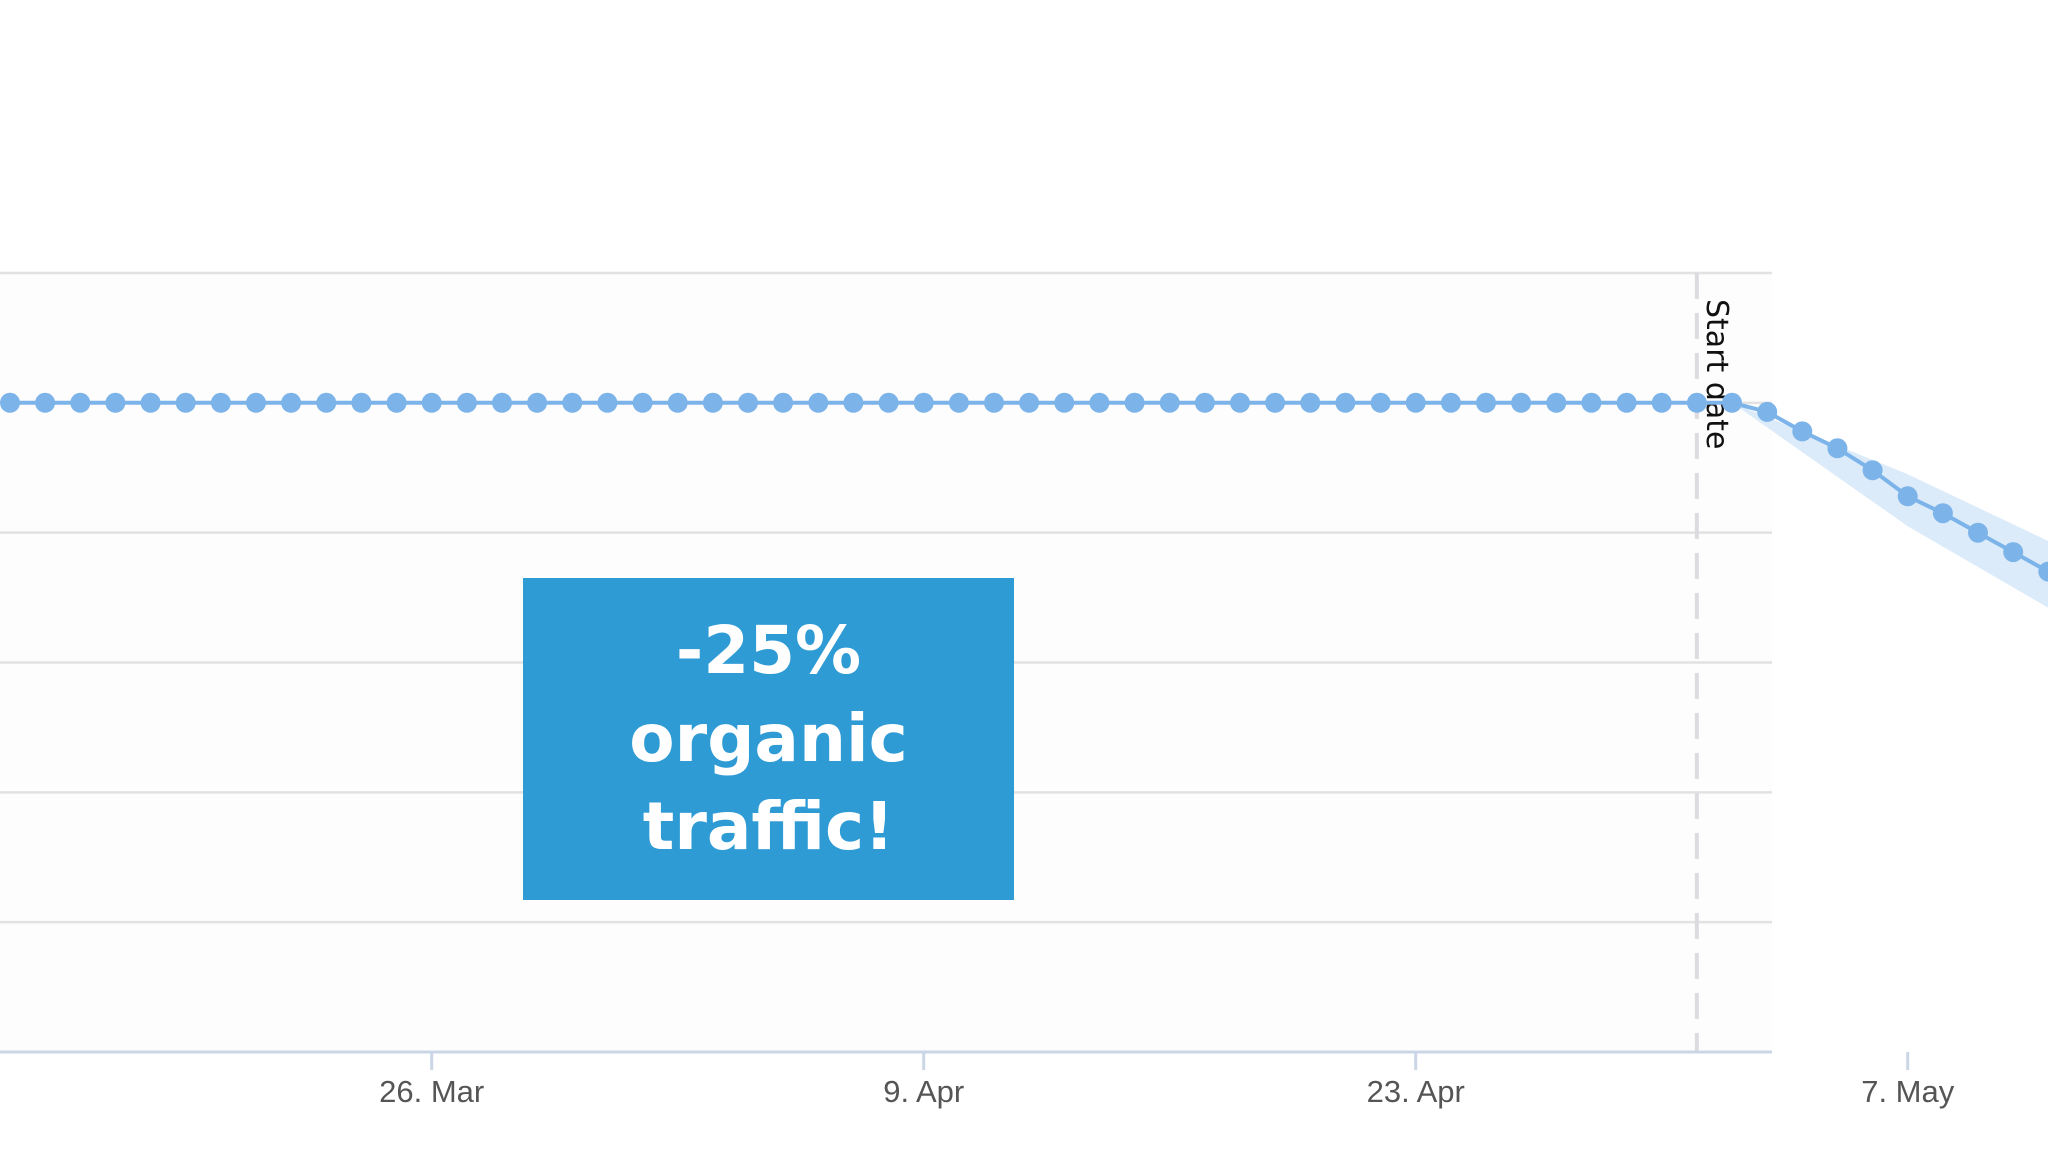 The image size is (2048, 1152). I want to click on x-tick-label: 7. May, so click(1908, 1091).